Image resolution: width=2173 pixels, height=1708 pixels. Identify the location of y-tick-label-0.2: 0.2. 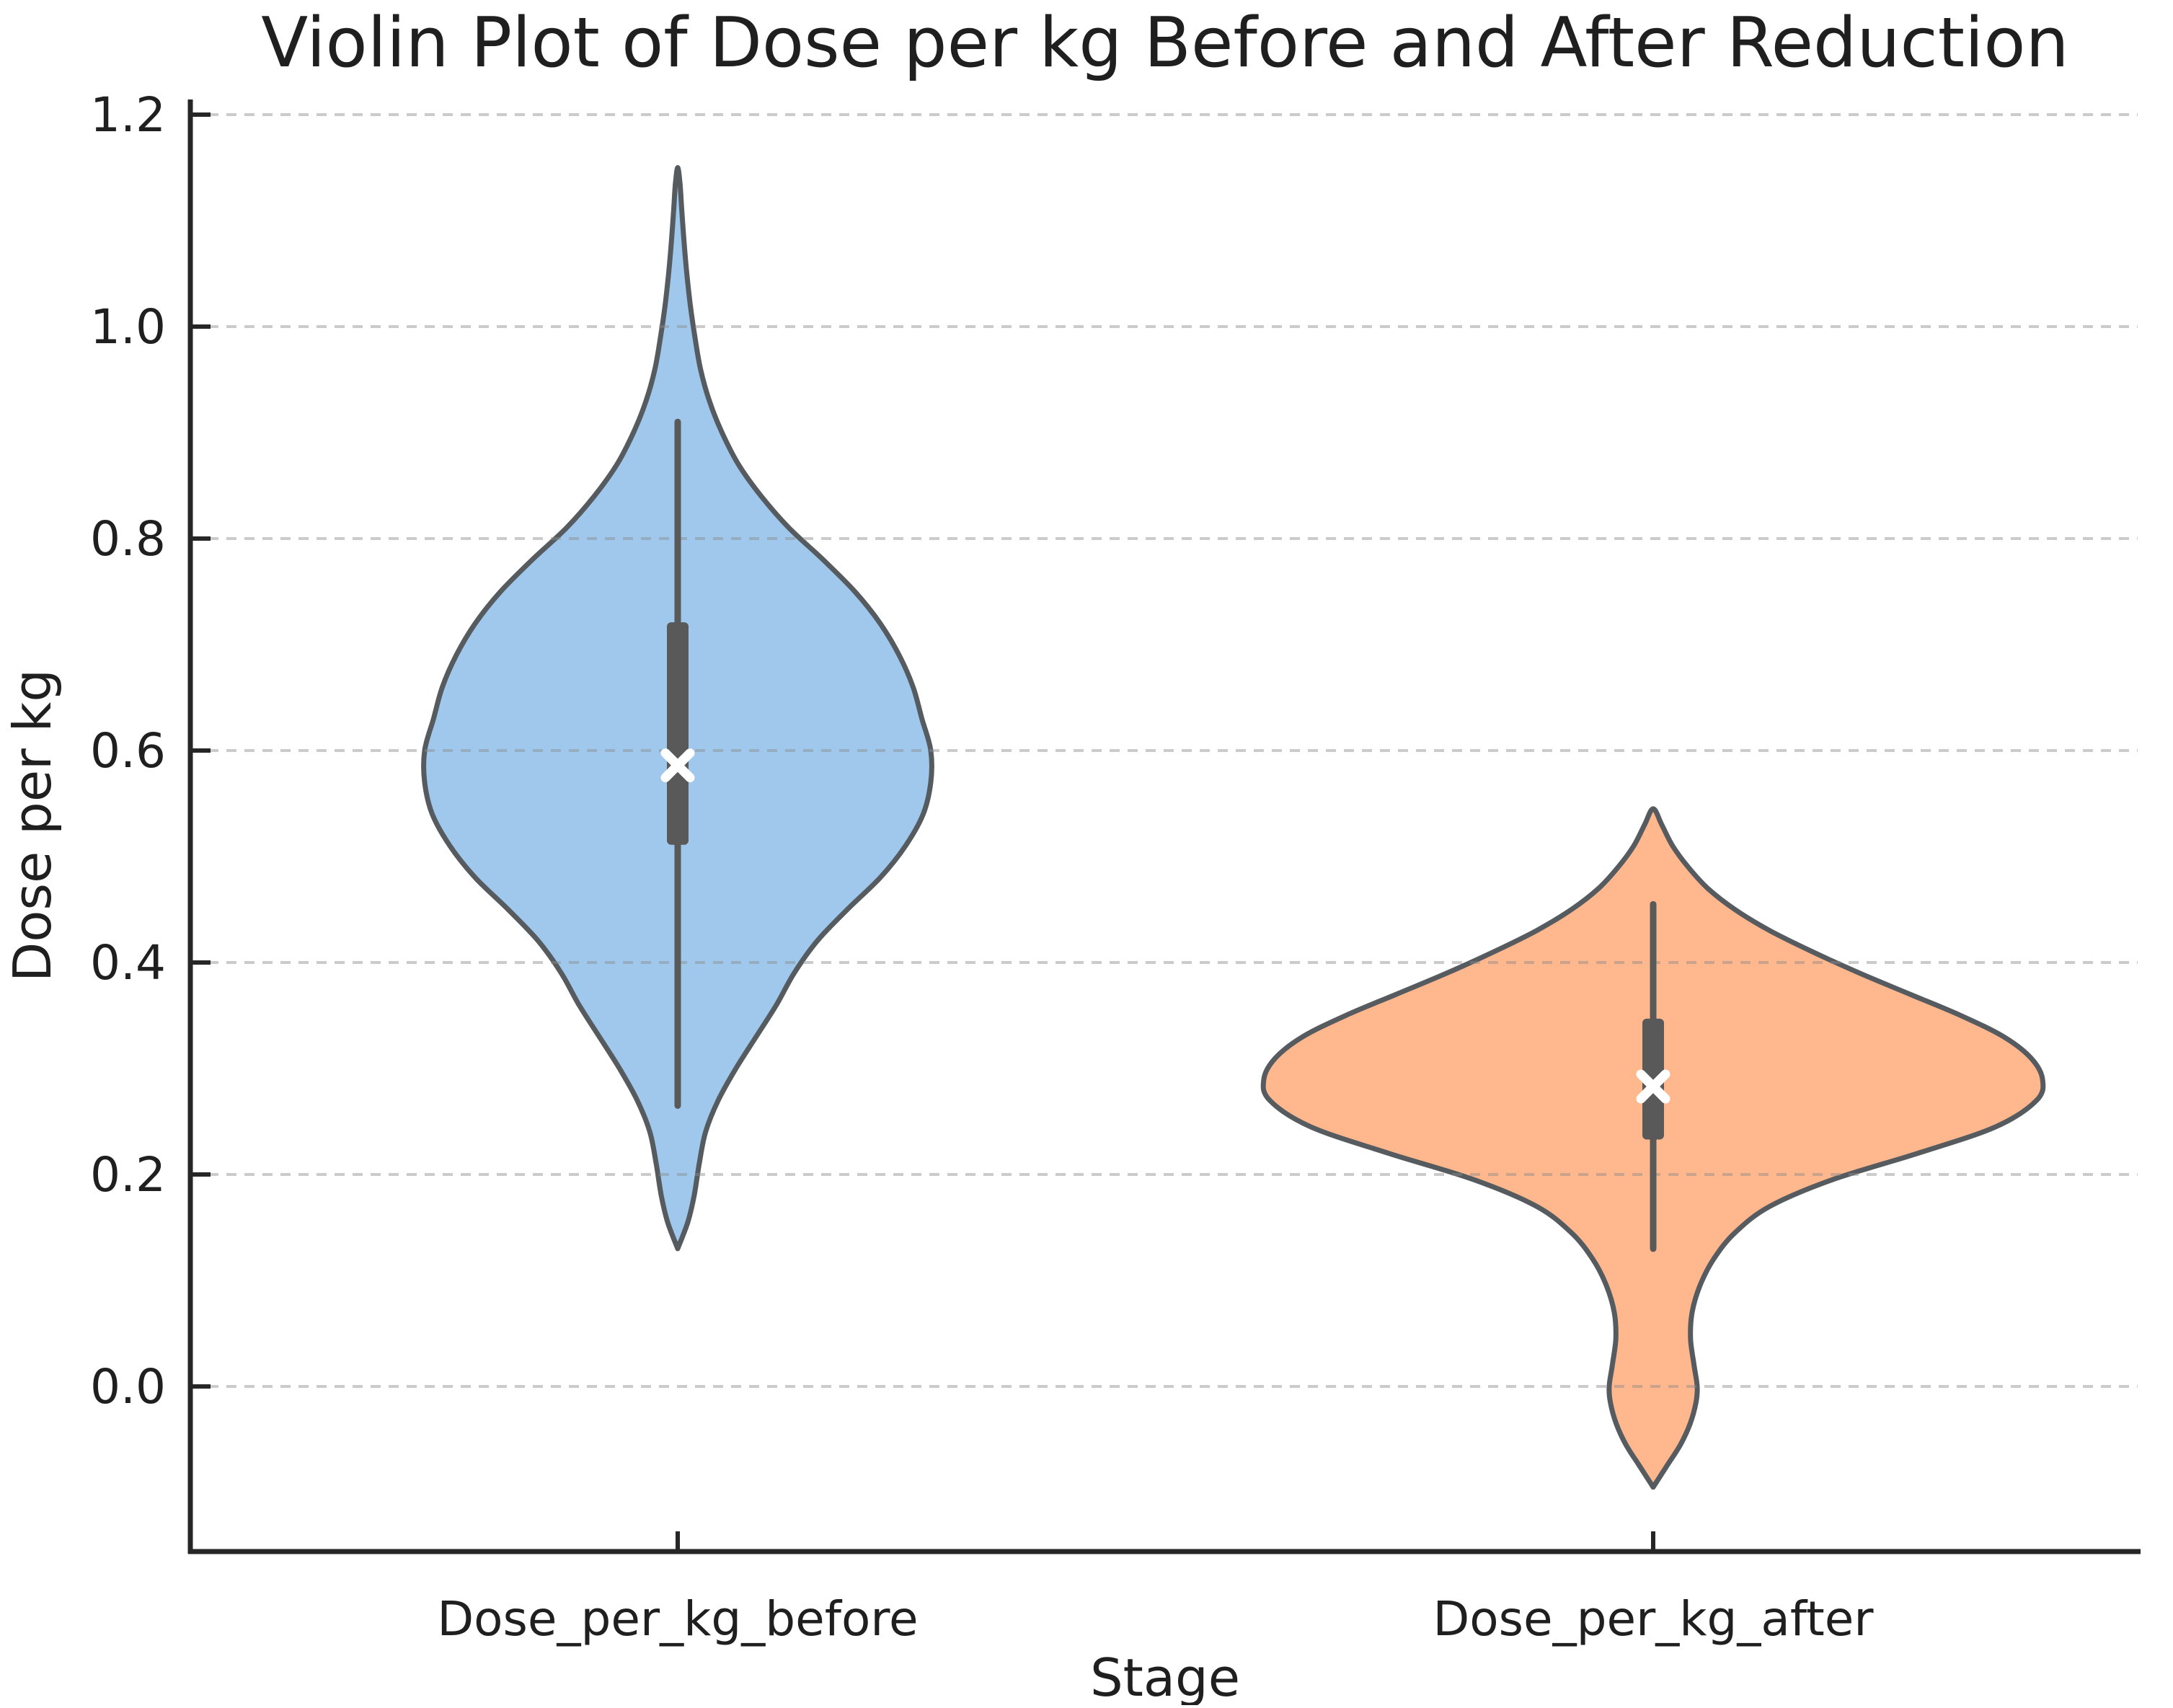
(128, 1175).